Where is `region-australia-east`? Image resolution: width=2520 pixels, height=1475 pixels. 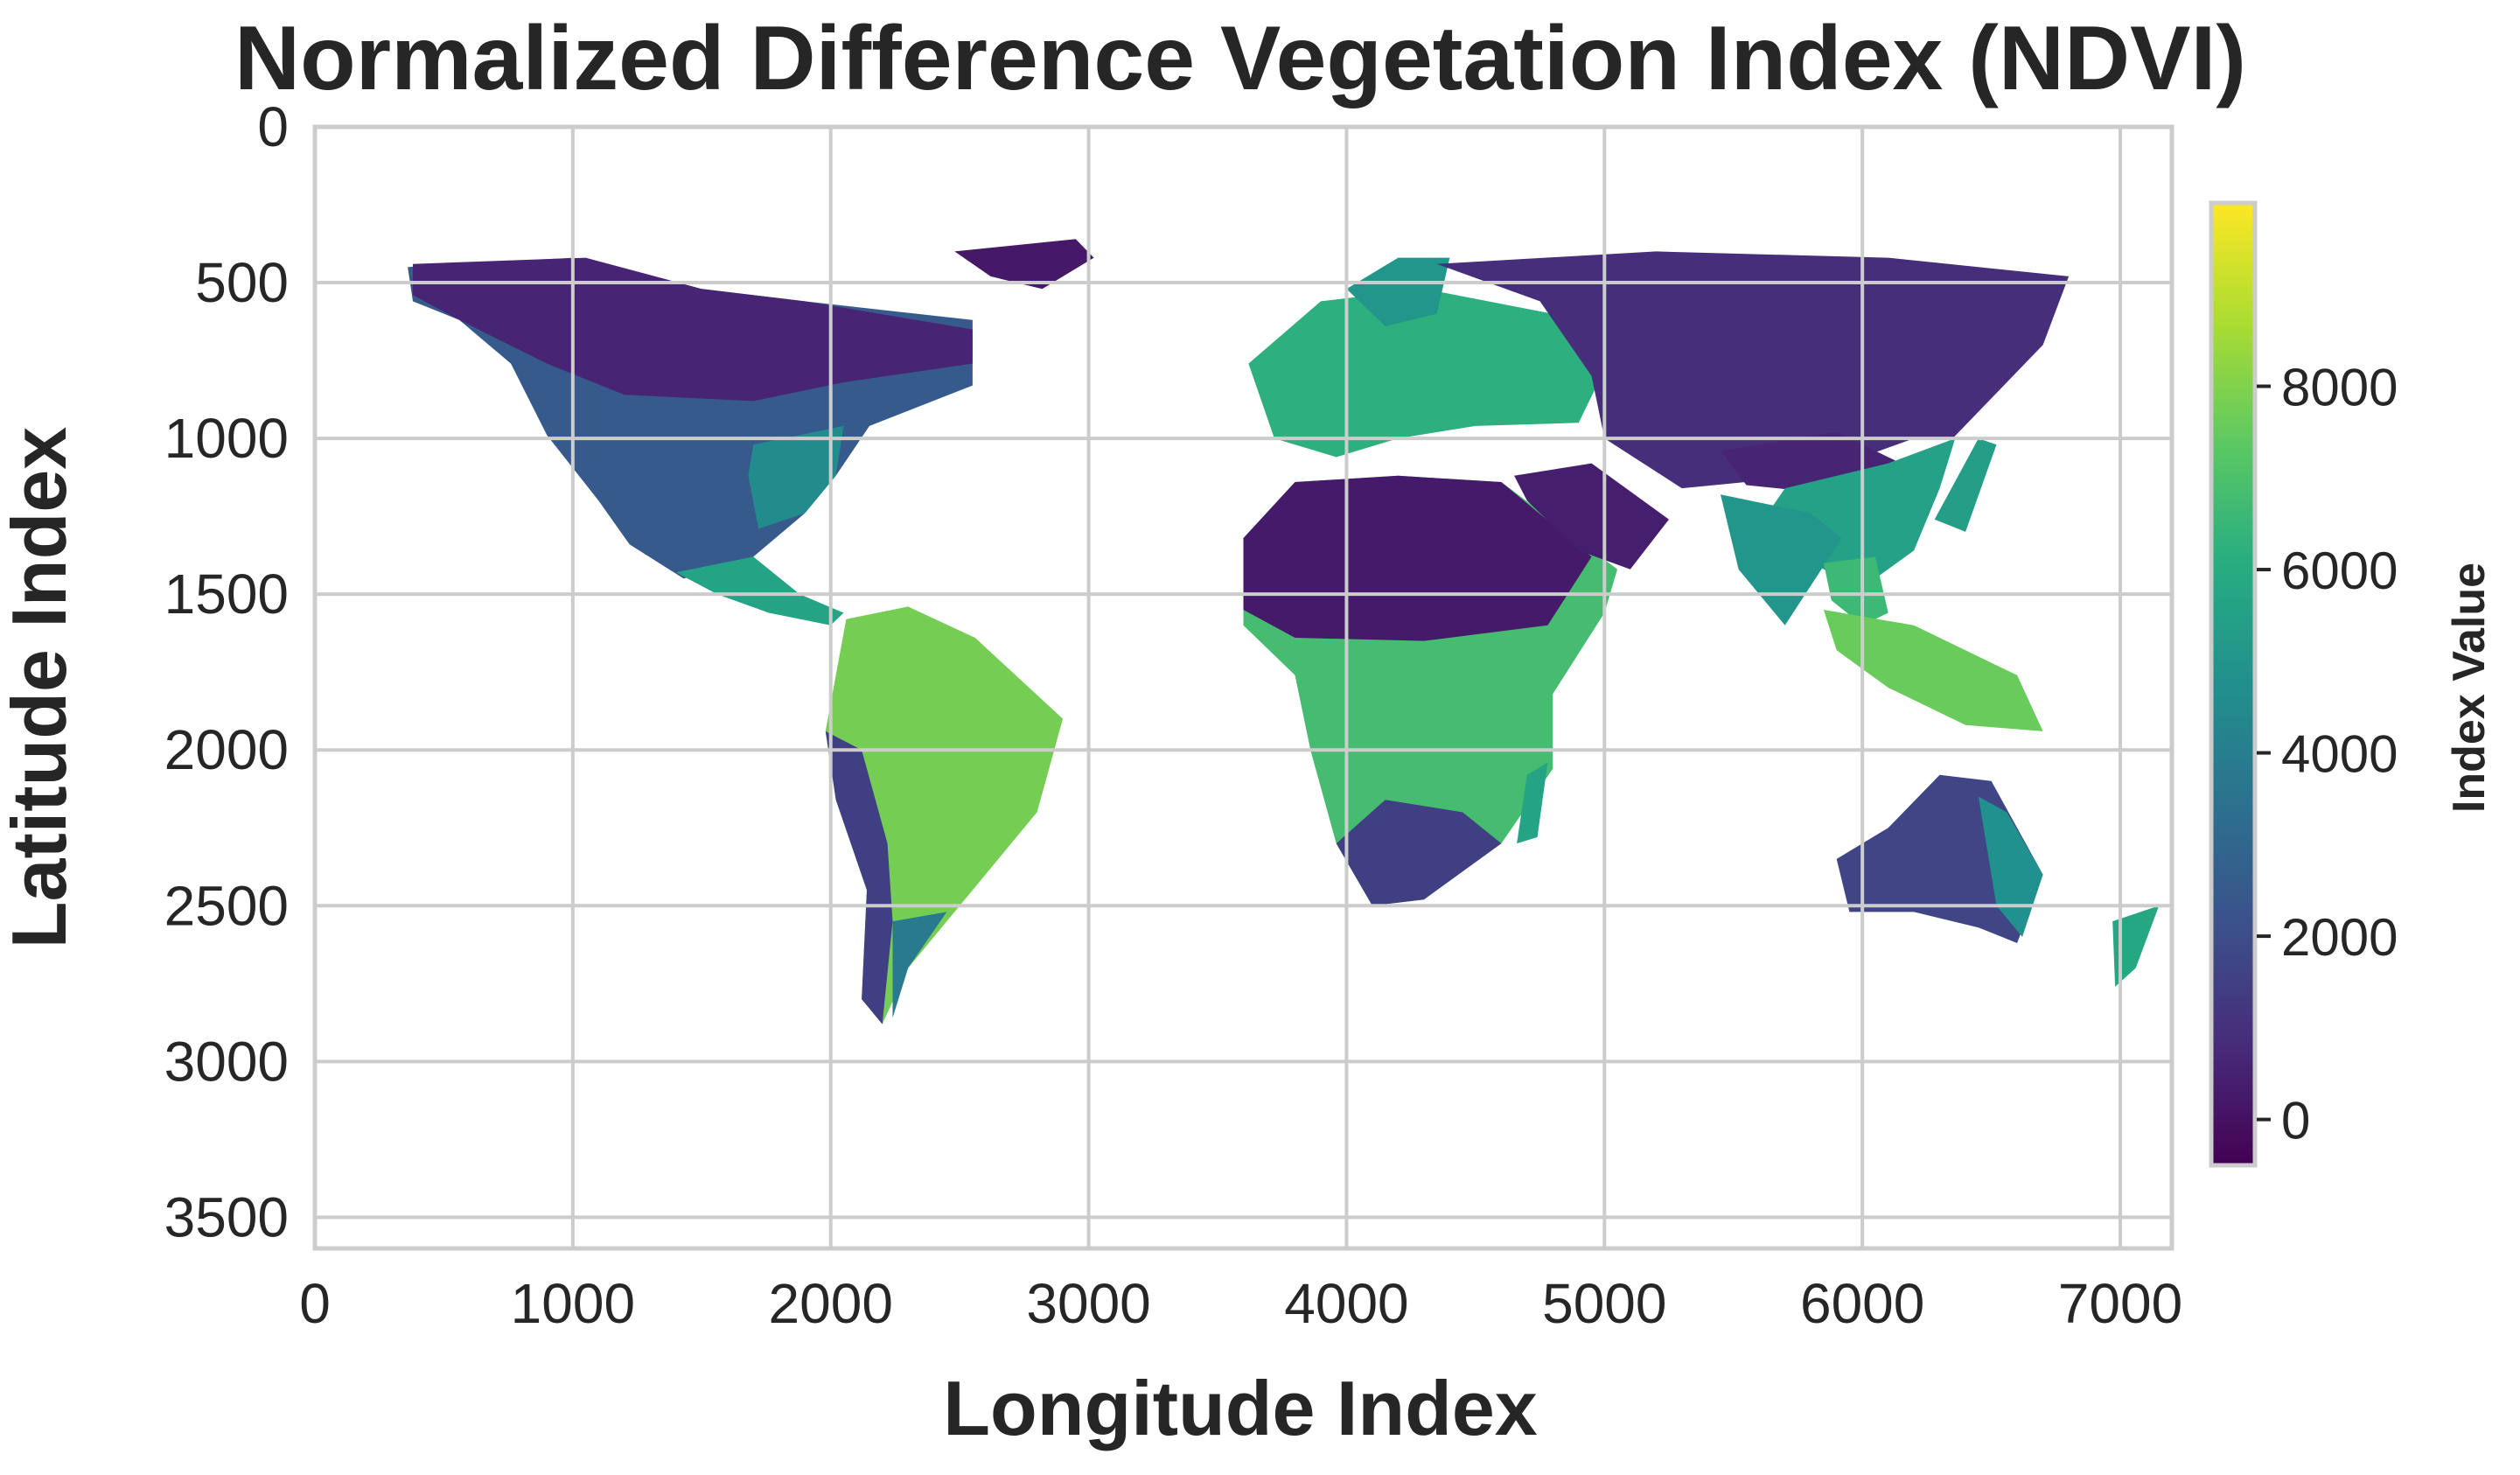 region-australia-east is located at coordinates (2010, 866).